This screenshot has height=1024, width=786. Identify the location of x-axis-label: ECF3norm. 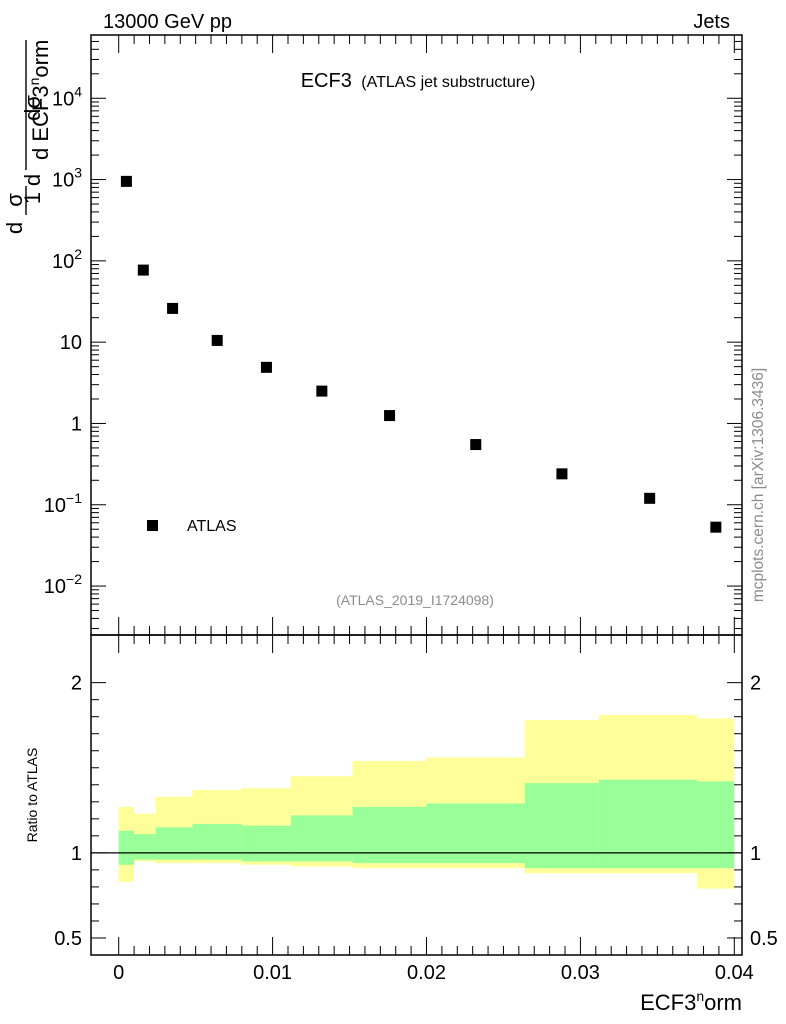
(691, 1001).